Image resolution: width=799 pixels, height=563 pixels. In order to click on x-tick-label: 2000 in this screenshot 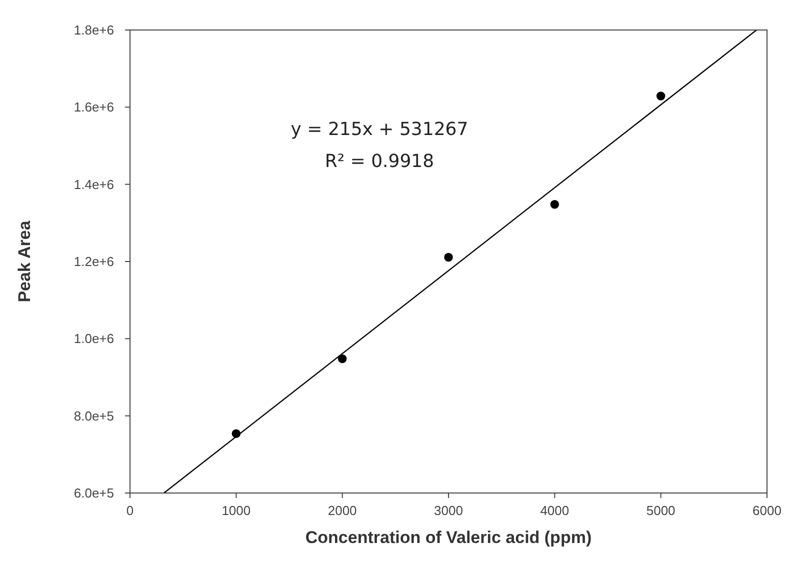, I will do `click(342, 510)`.